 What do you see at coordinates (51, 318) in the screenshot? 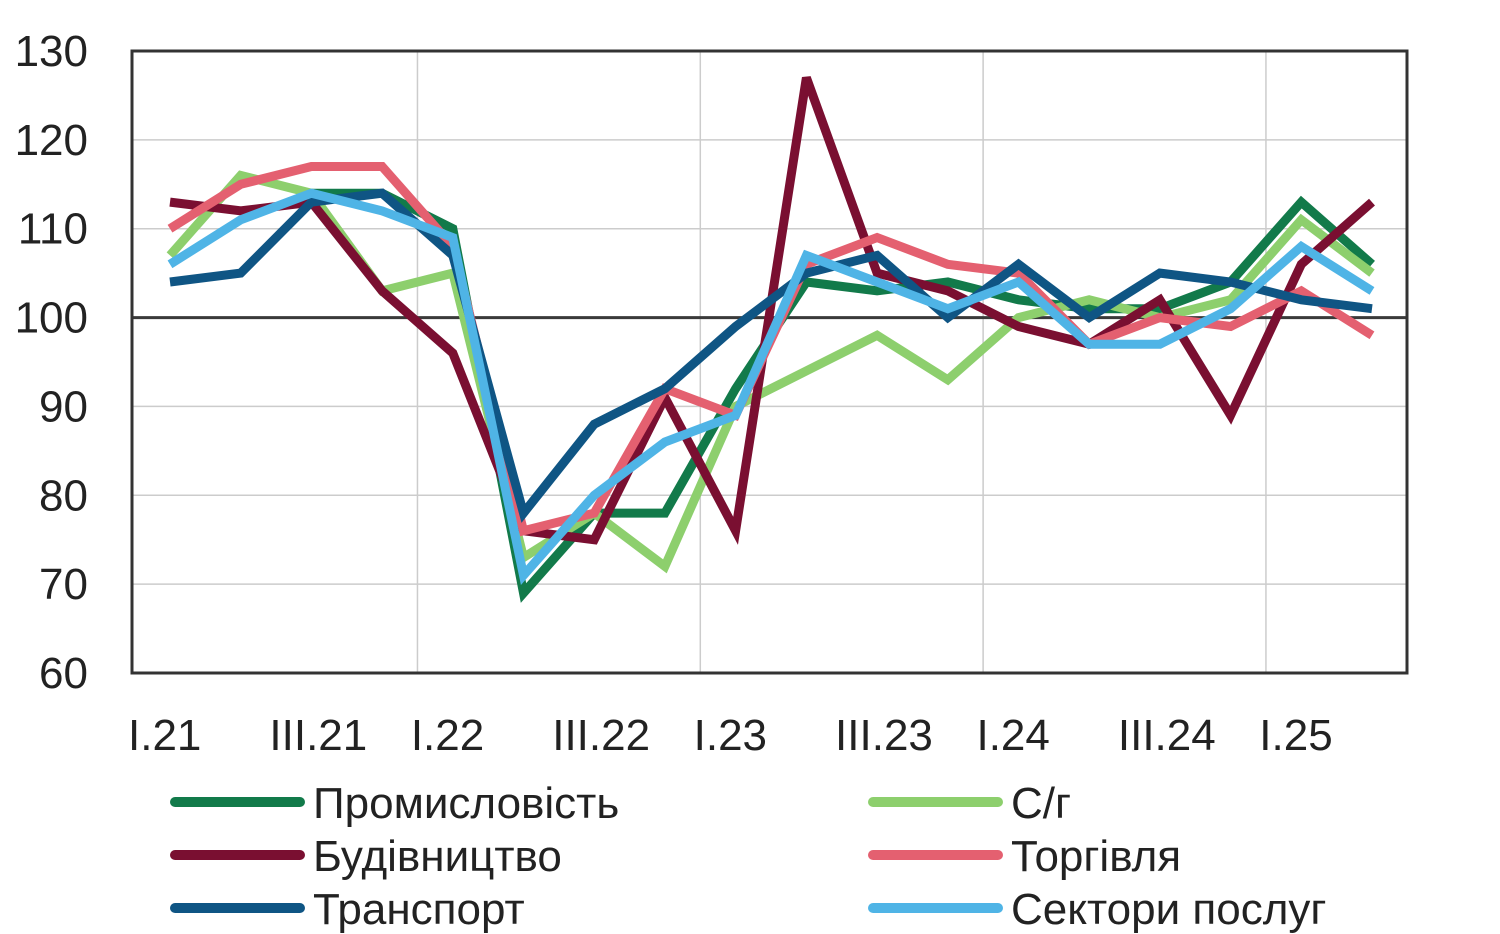
I see `y-tick-label: 100` at bounding box center [51, 318].